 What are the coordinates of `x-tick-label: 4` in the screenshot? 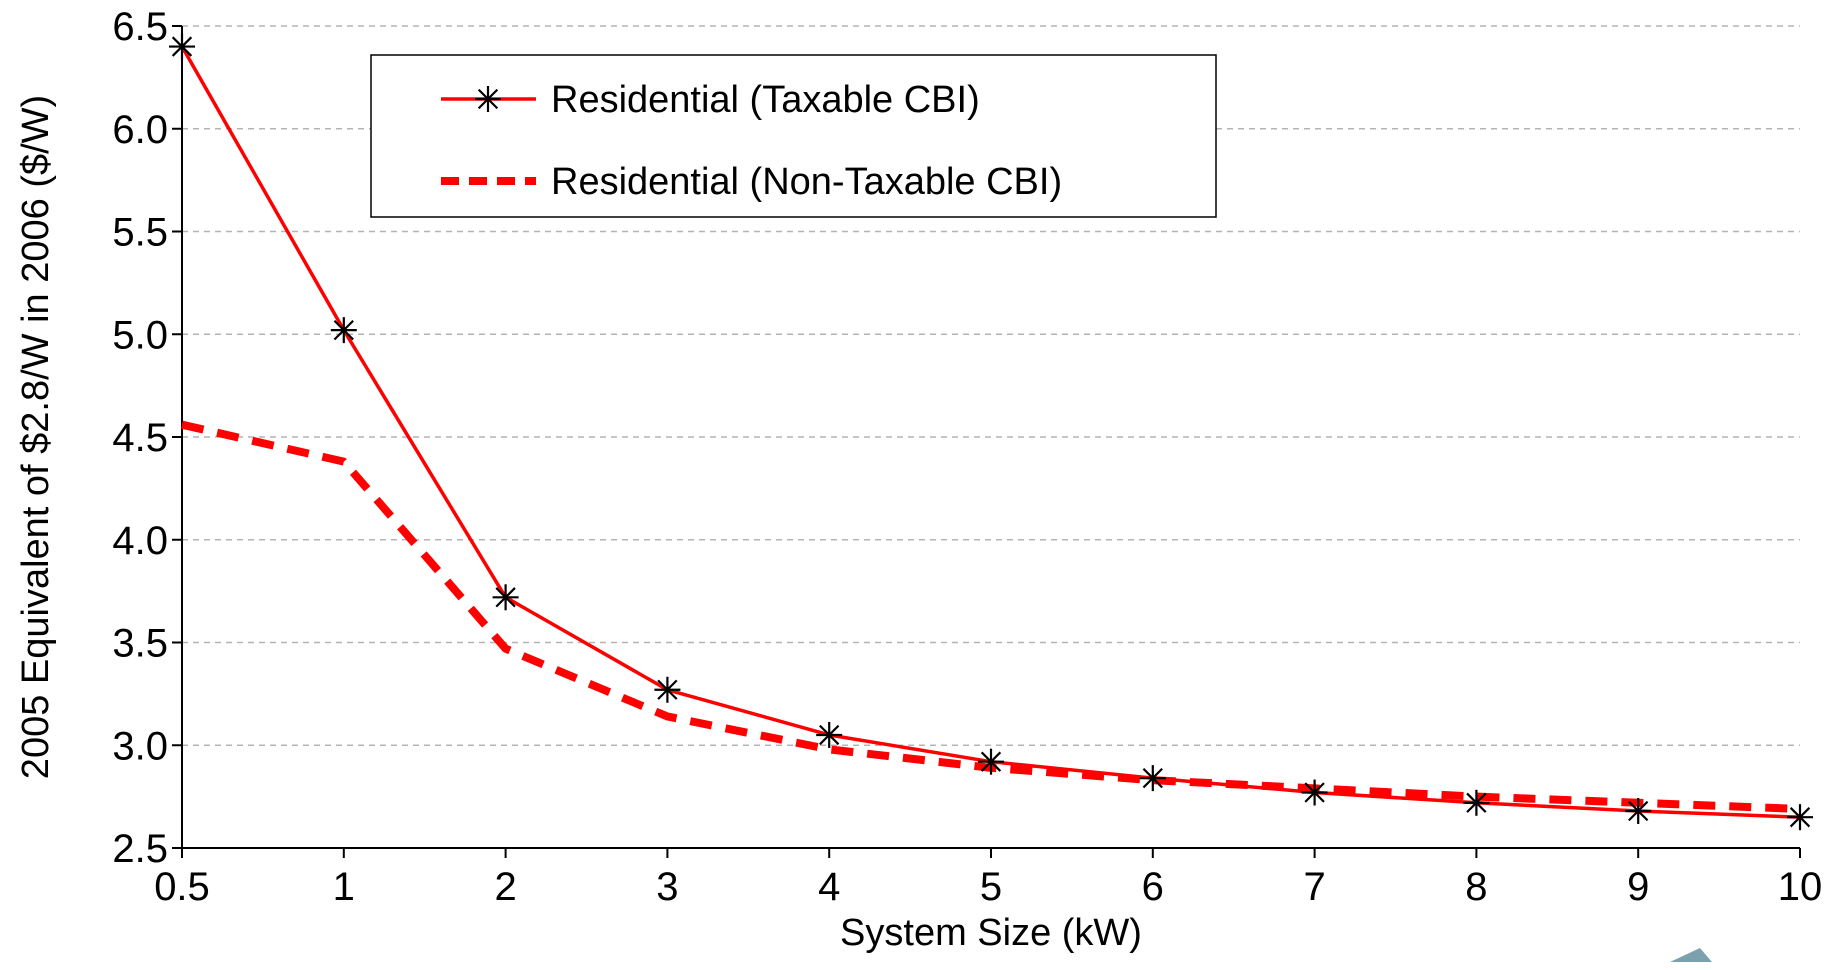 It's located at (829, 887).